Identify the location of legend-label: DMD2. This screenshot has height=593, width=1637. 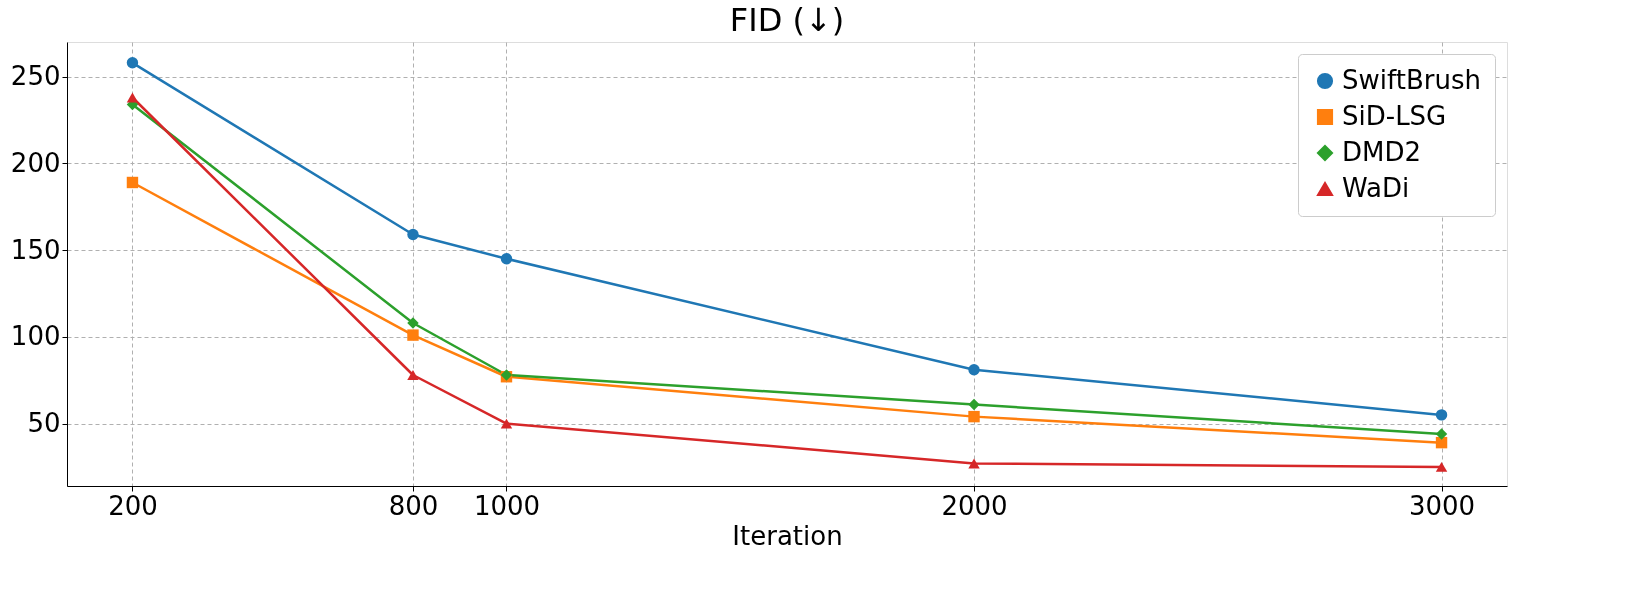
(1382, 152).